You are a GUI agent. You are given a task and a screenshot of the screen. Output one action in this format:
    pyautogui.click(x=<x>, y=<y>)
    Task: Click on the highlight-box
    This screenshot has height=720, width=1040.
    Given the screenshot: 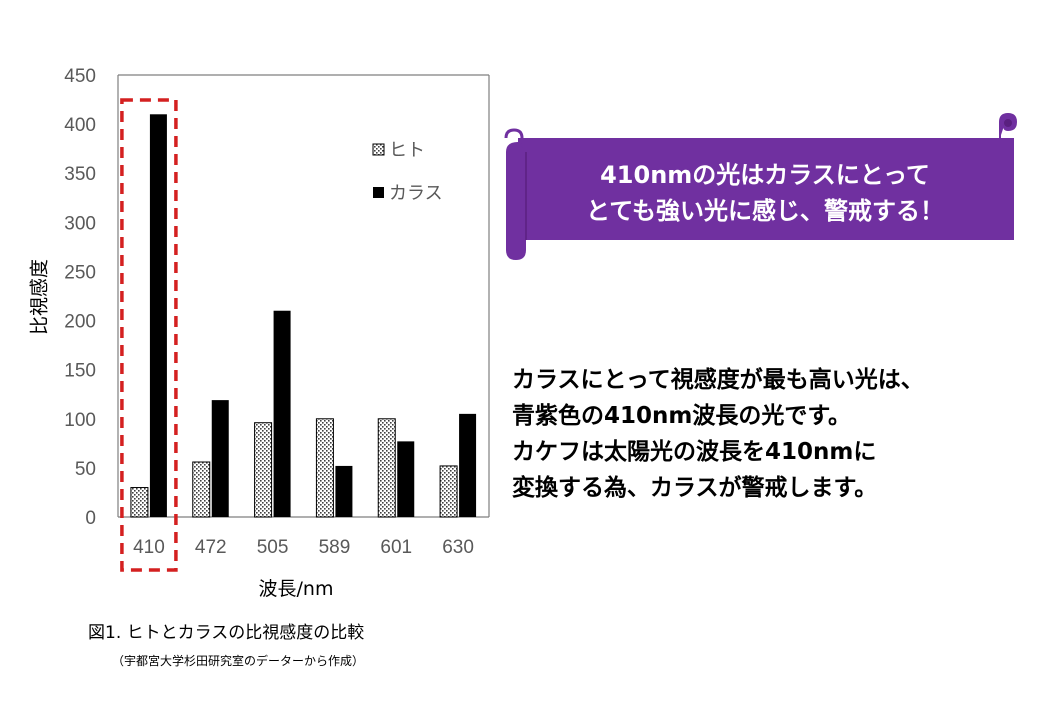 What is the action you would take?
    pyautogui.click(x=149, y=335)
    